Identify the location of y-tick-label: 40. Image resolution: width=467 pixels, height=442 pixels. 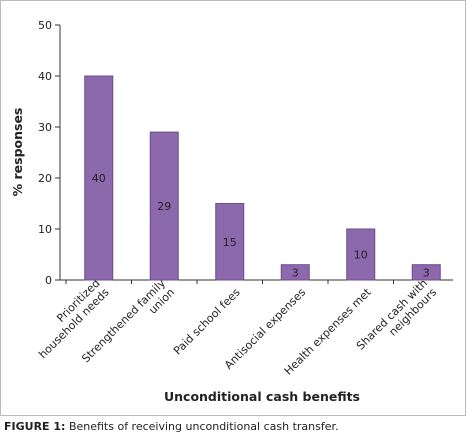
(45, 76).